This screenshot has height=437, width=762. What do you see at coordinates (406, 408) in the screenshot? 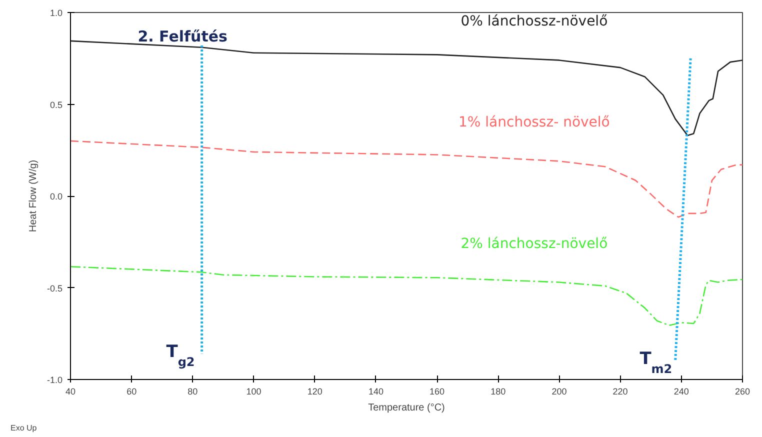
I see `x-axis-title: Temperature (°C)` at bounding box center [406, 408].